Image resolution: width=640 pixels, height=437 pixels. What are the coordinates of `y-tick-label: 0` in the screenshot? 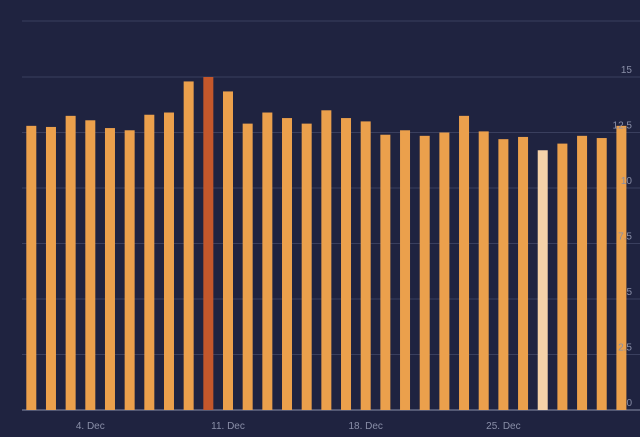 It's located at (629, 403).